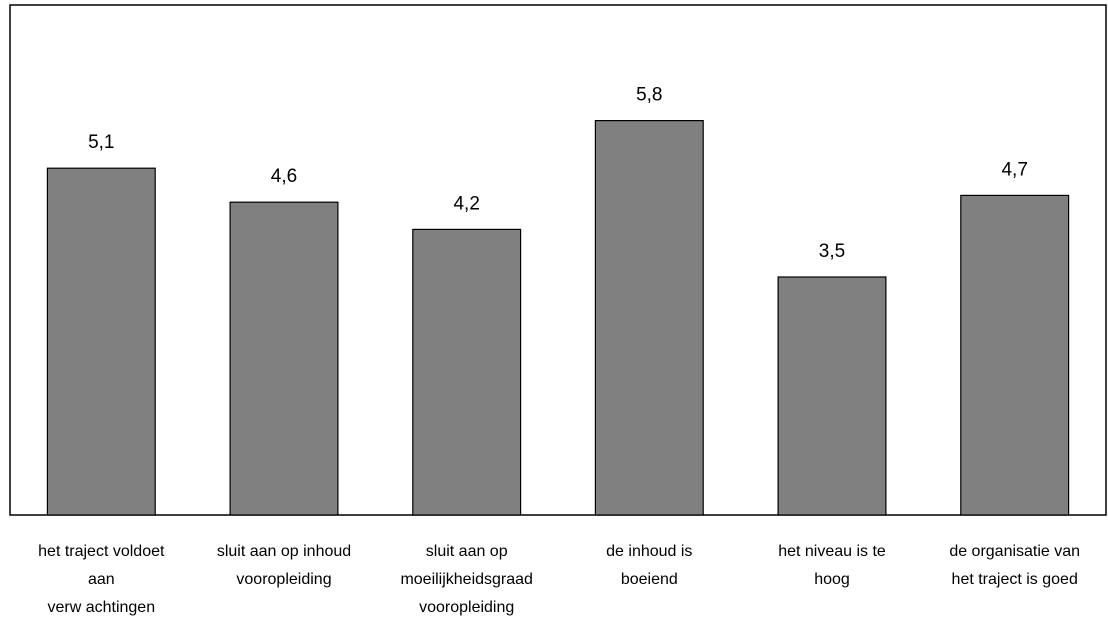 The height and width of the screenshot is (627, 1108). What do you see at coordinates (832, 551) in the screenshot?
I see `category-label-line: het niveau is te` at bounding box center [832, 551].